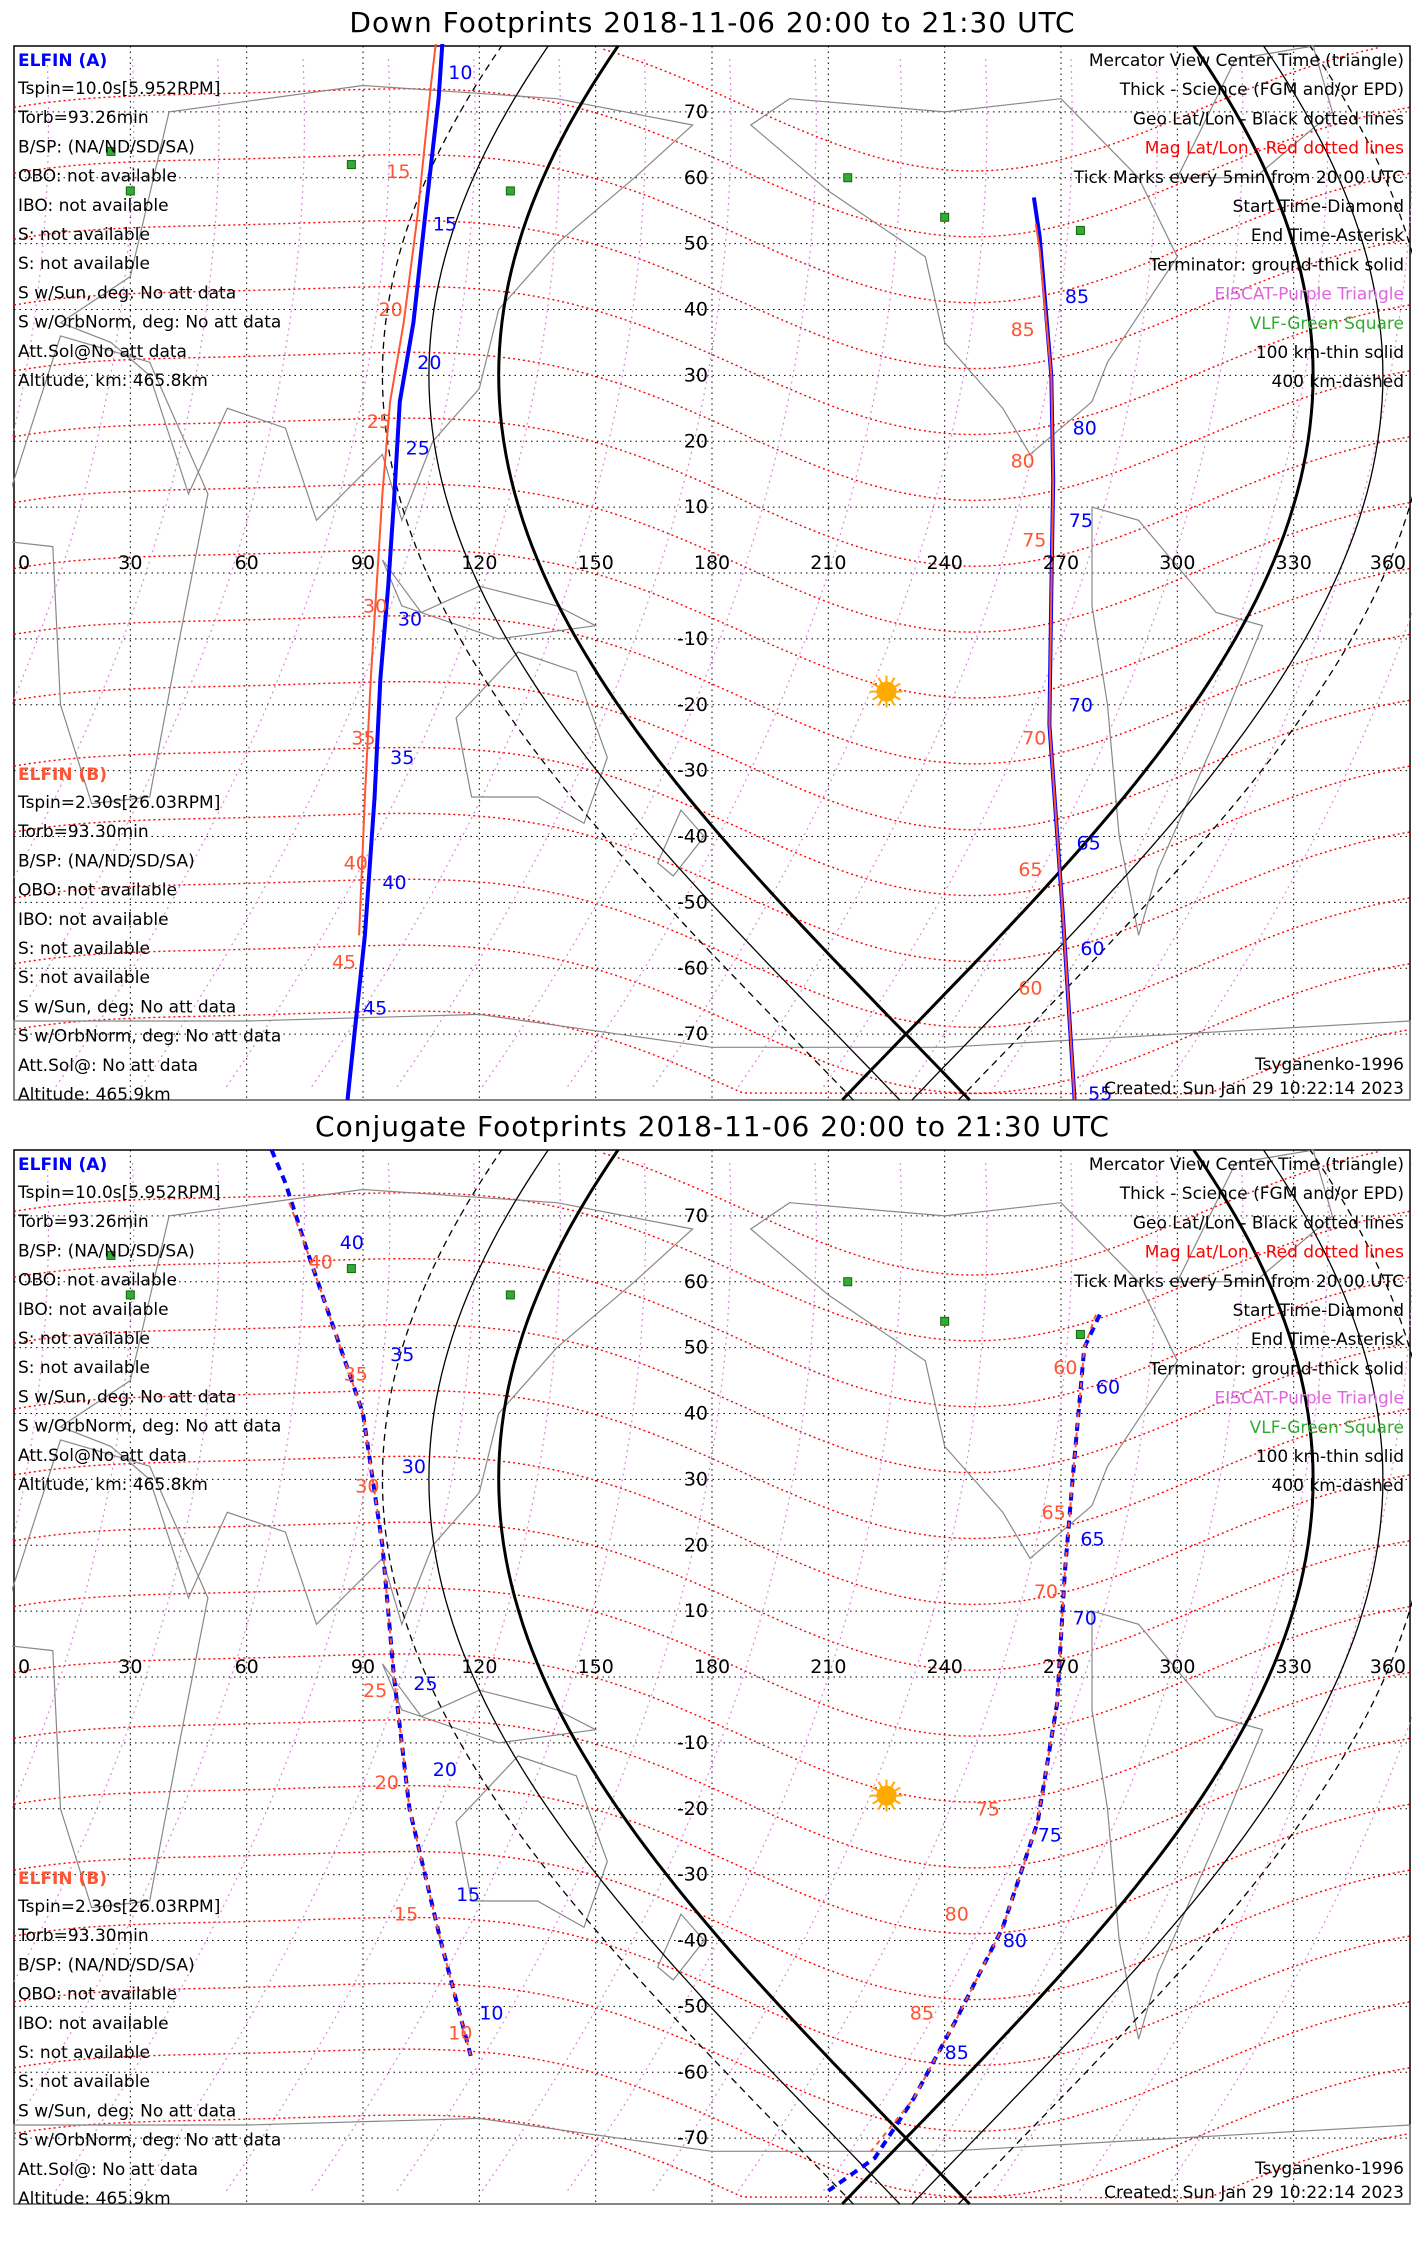 The width and height of the screenshot is (1425, 2250). Describe the element at coordinates (83, 118) in the screenshot. I see `elfin-a-info-line: Torb=93.26min` at that location.